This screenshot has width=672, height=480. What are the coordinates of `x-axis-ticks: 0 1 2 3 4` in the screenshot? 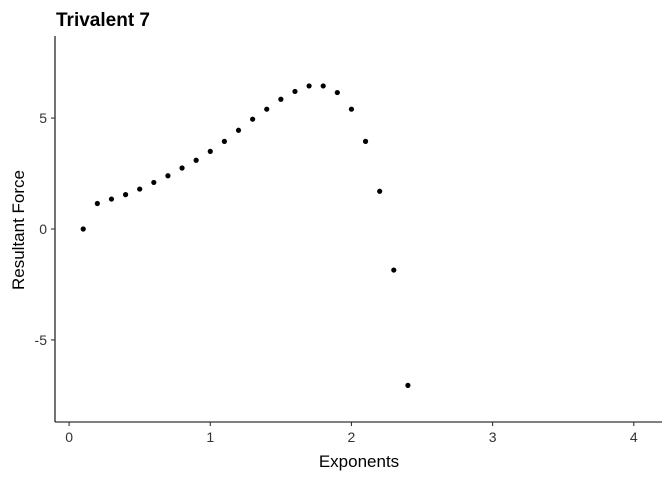 It's located at (351, 433).